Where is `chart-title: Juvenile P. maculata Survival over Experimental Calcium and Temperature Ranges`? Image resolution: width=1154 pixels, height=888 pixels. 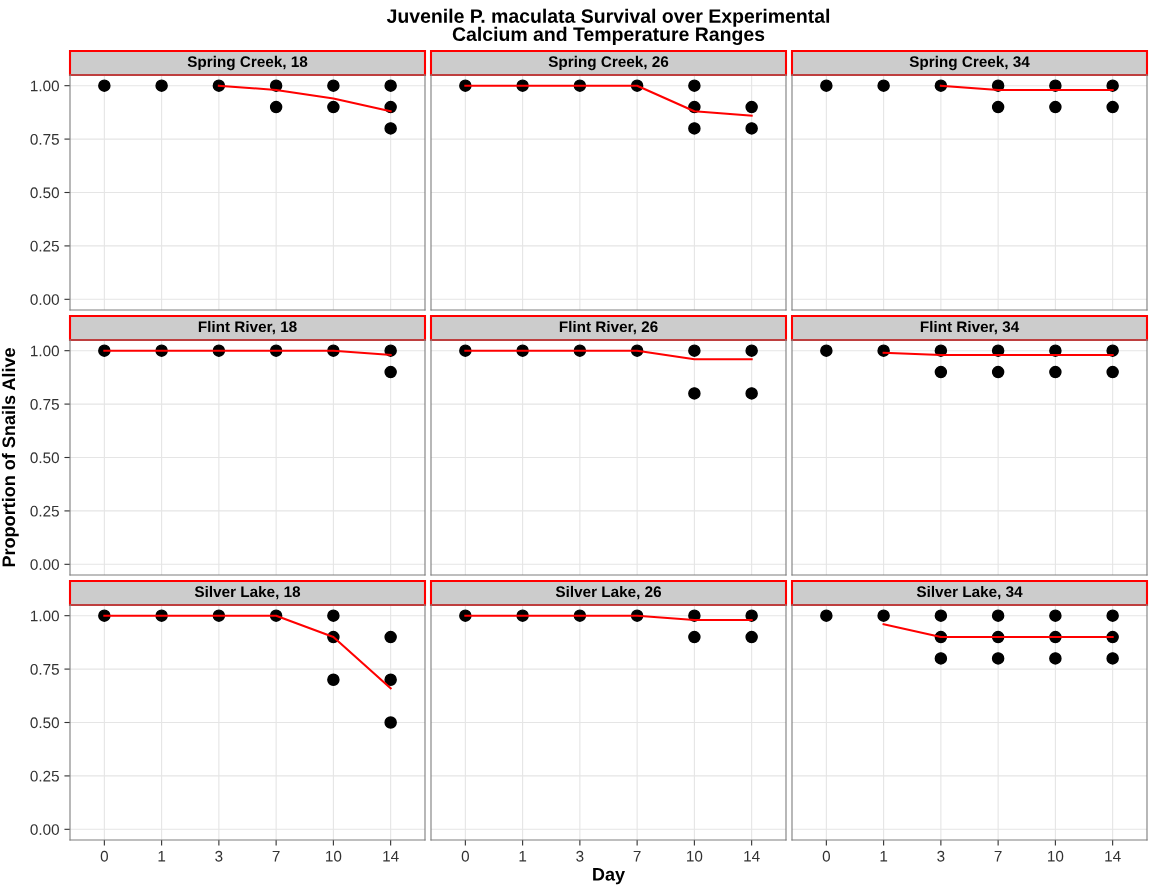 chart-title: Juvenile P. maculata Survival over Experimental Calcium and Temperature Ranges is located at coordinates (608, 26).